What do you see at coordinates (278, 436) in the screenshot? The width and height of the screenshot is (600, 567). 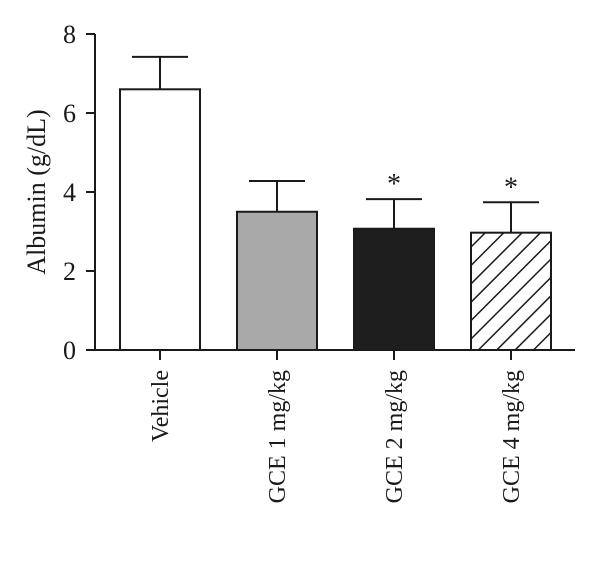 I see `category-label: GCE 1 mg/kg` at bounding box center [278, 436].